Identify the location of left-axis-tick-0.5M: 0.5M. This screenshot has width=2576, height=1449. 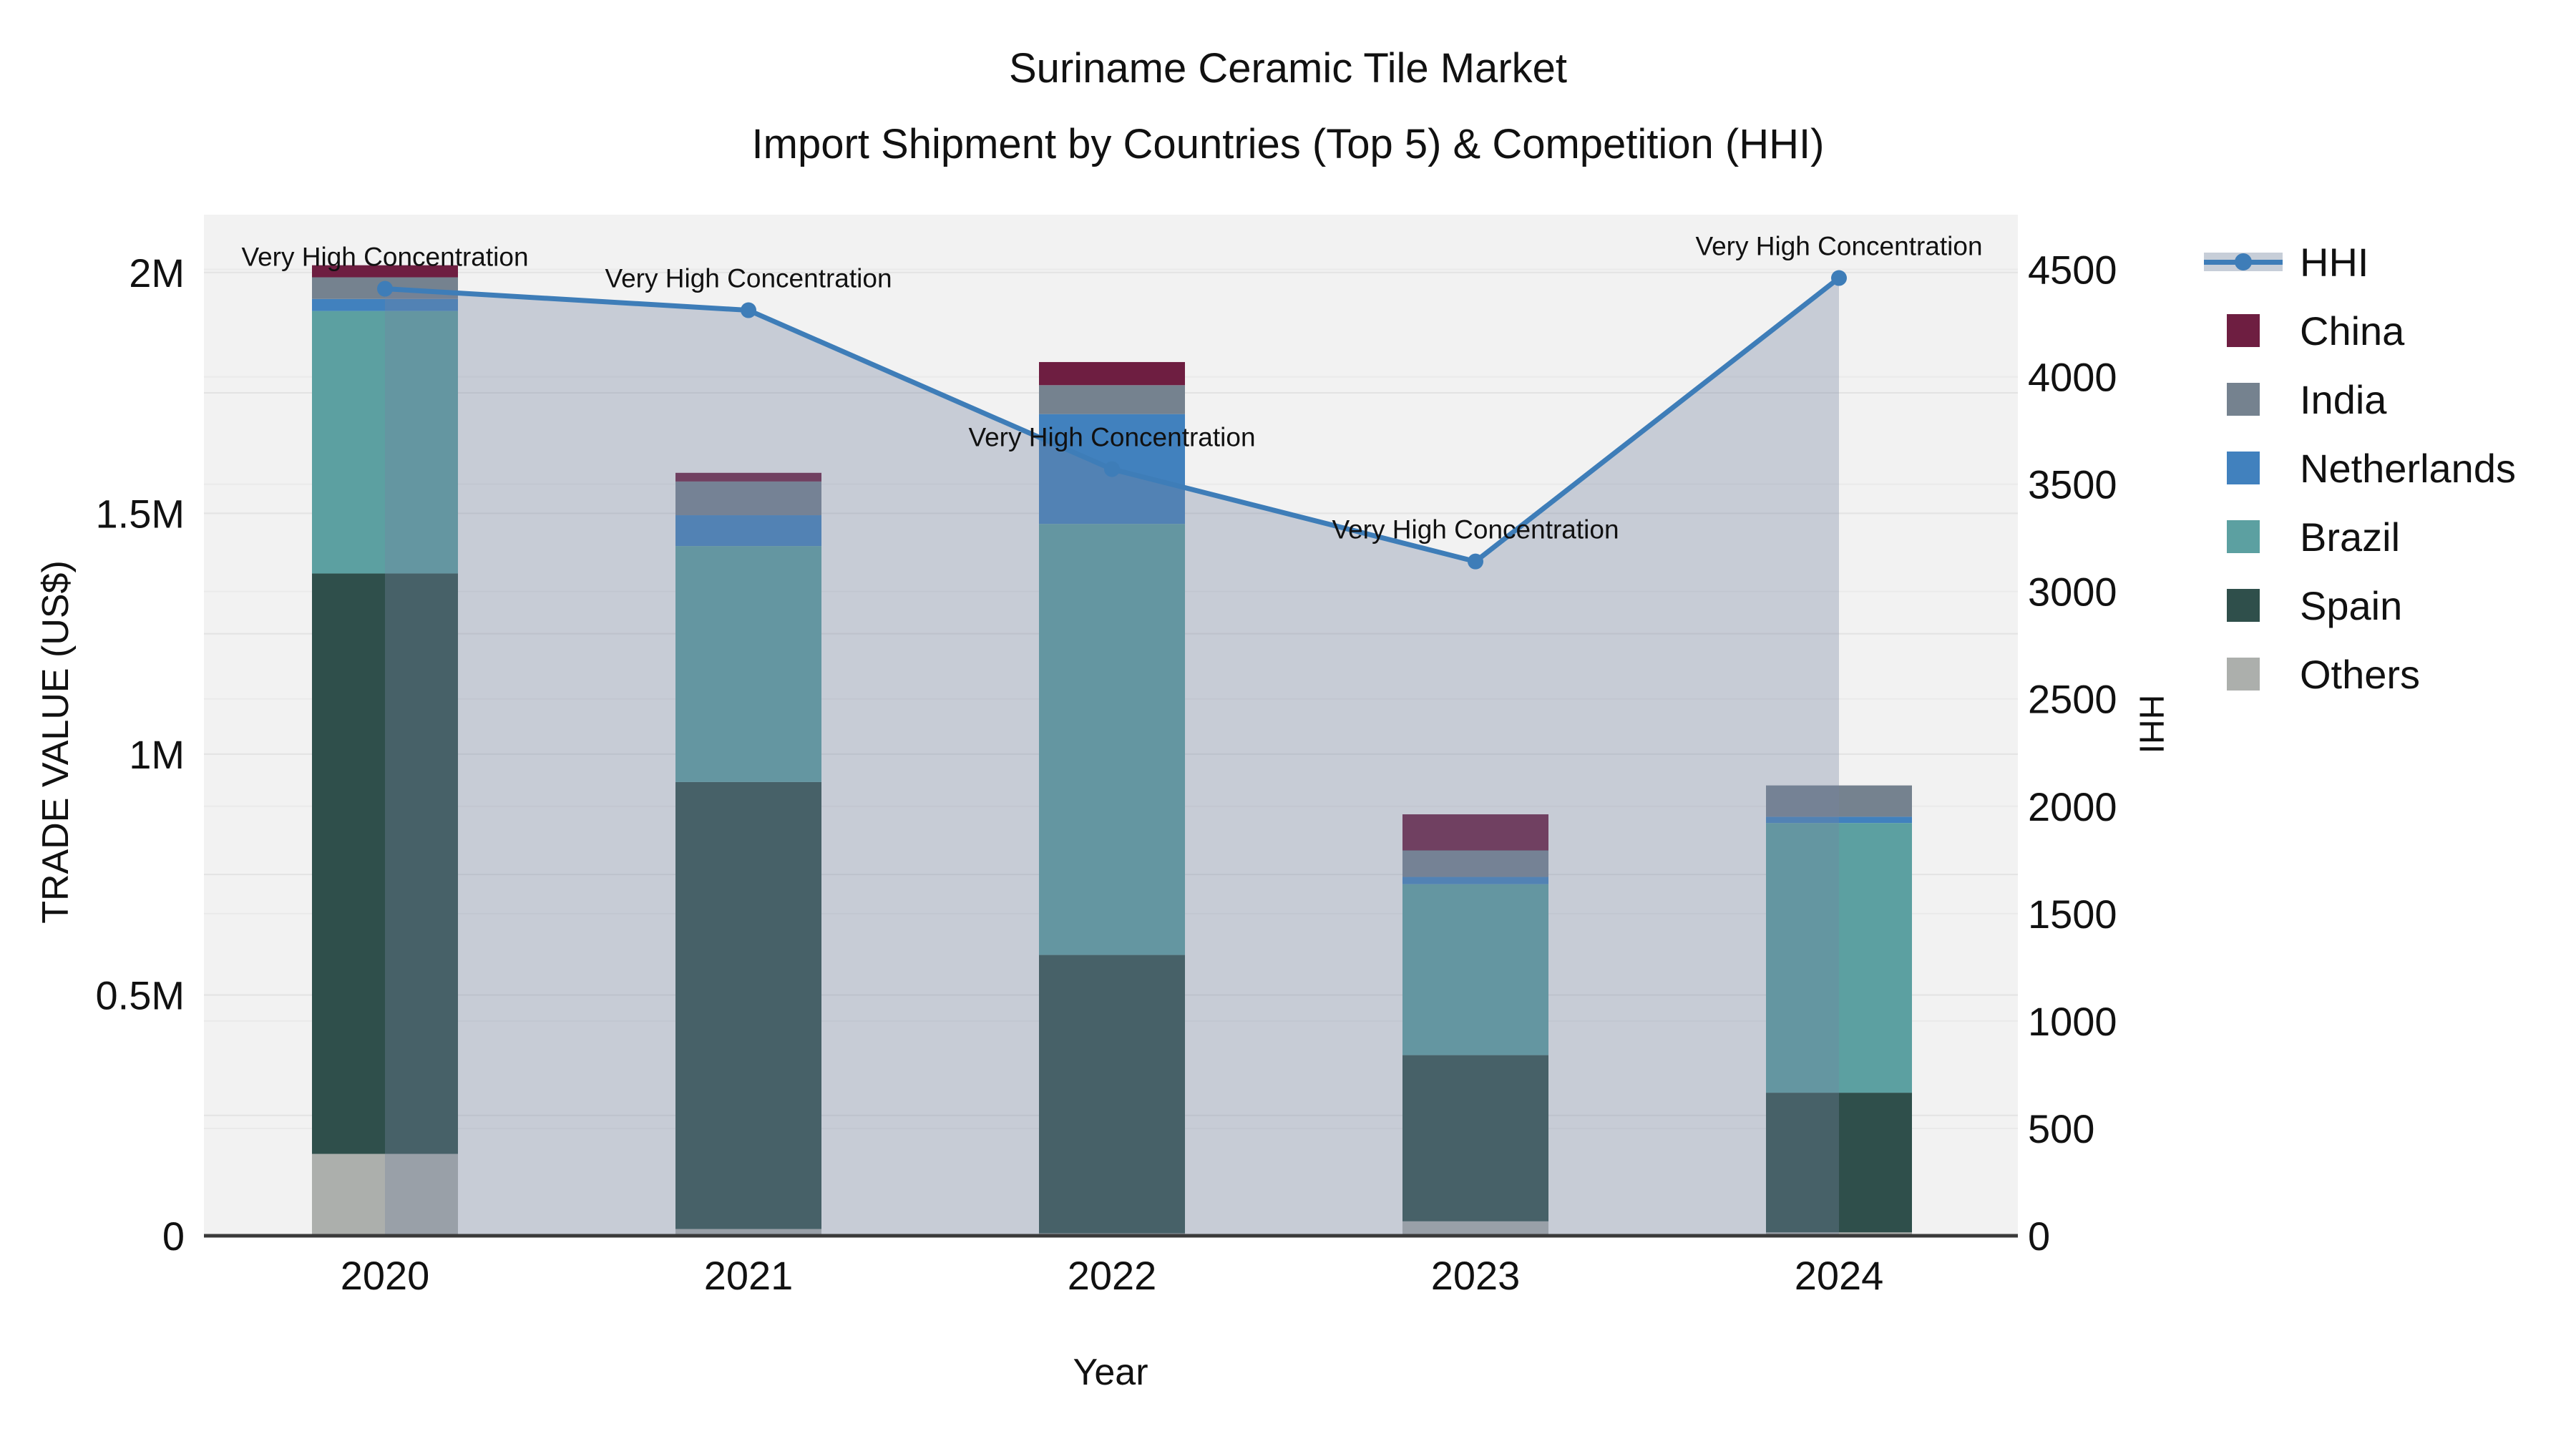
(140, 995).